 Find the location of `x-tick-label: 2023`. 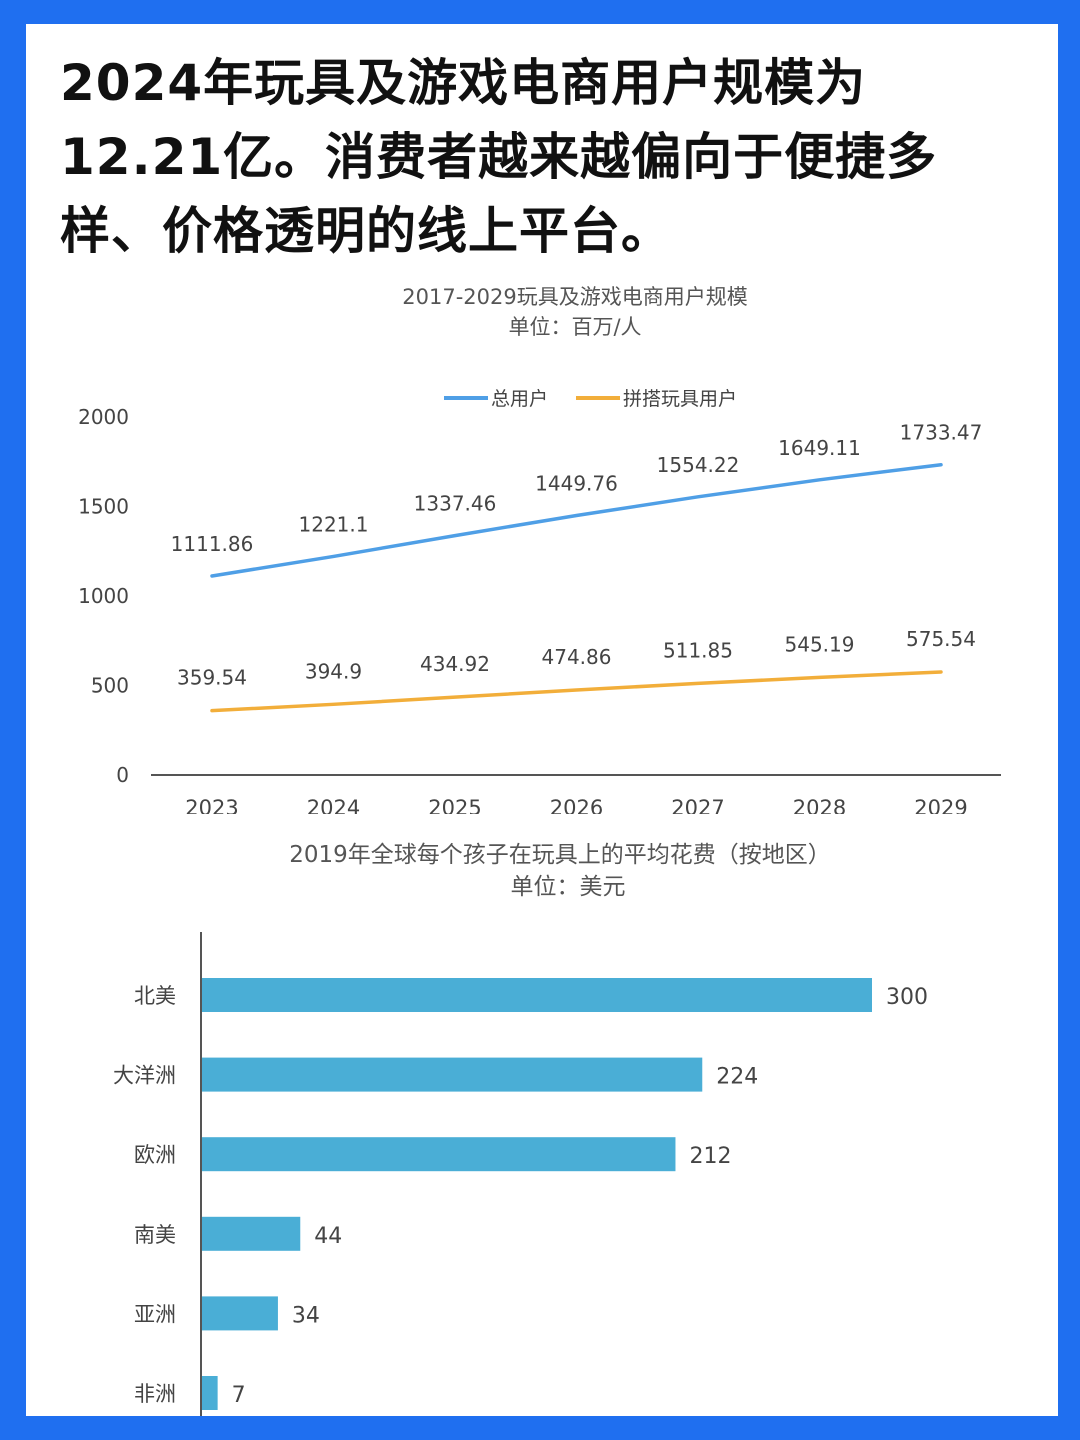

x-tick-label: 2023 is located at coordinates (211, 805).